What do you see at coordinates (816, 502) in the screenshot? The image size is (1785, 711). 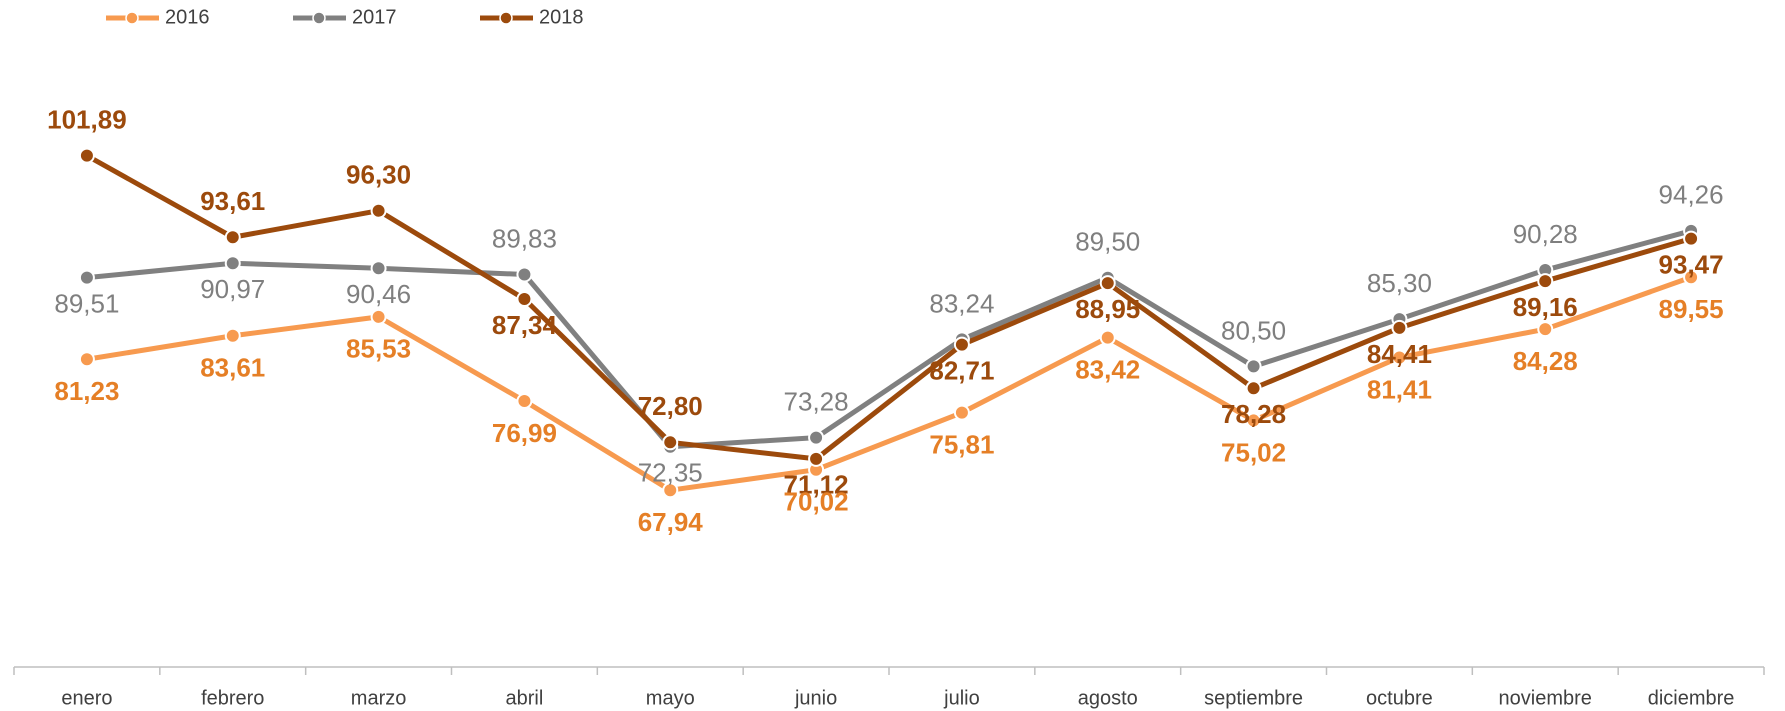 I see `data-label: 70,02` at bounding box center [816, 502].